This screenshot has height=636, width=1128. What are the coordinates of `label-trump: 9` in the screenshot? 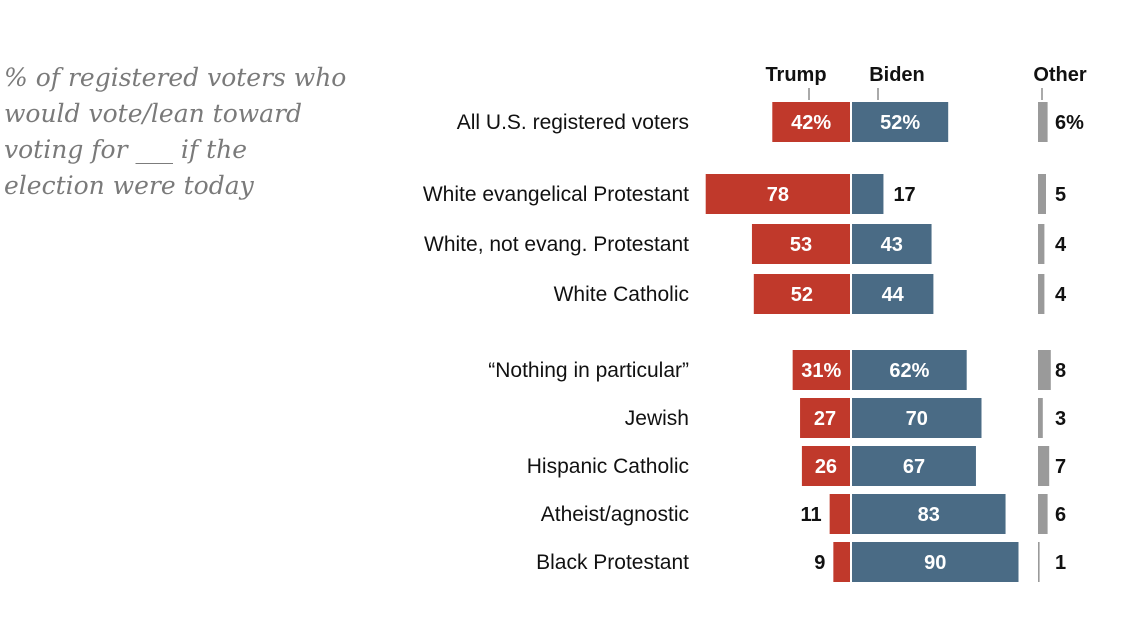 It's located at (819, 563).